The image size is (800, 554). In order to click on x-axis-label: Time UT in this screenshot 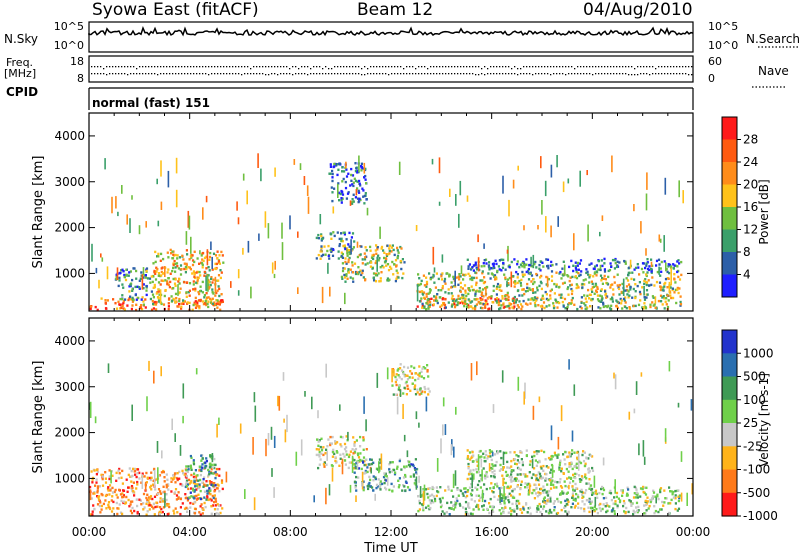, I will do `click(390, 547)`.